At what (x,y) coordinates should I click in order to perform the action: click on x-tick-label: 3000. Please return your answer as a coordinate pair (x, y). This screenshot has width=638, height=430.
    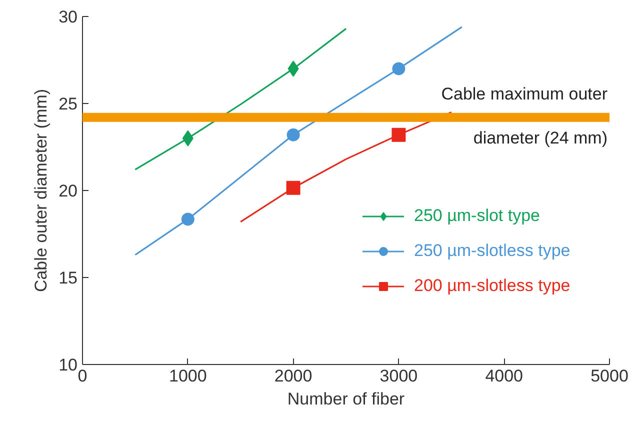
    Looking at the image, I should click on (399, 376).